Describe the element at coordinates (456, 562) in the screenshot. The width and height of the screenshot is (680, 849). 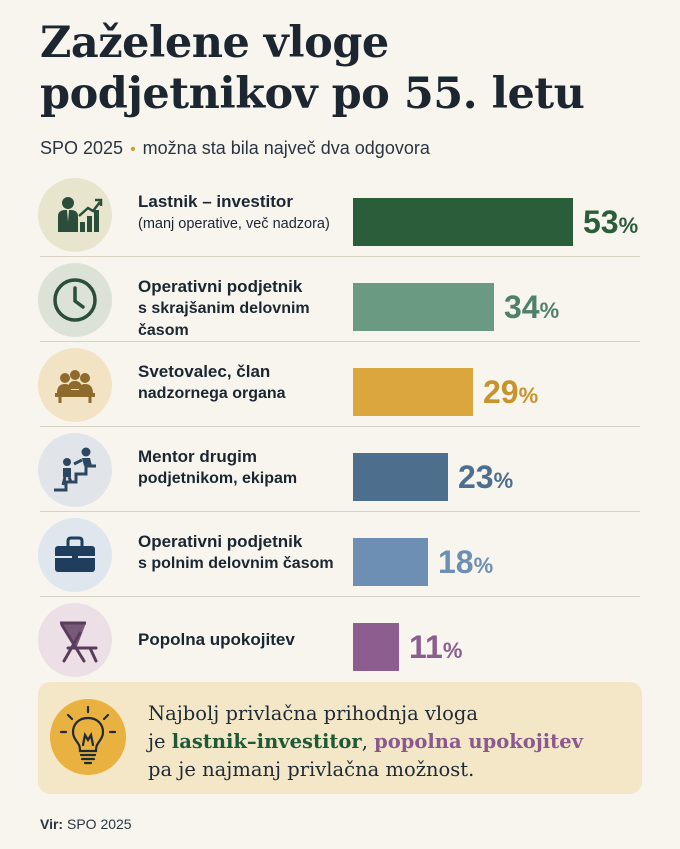
I see `value-number: 18` at that location.